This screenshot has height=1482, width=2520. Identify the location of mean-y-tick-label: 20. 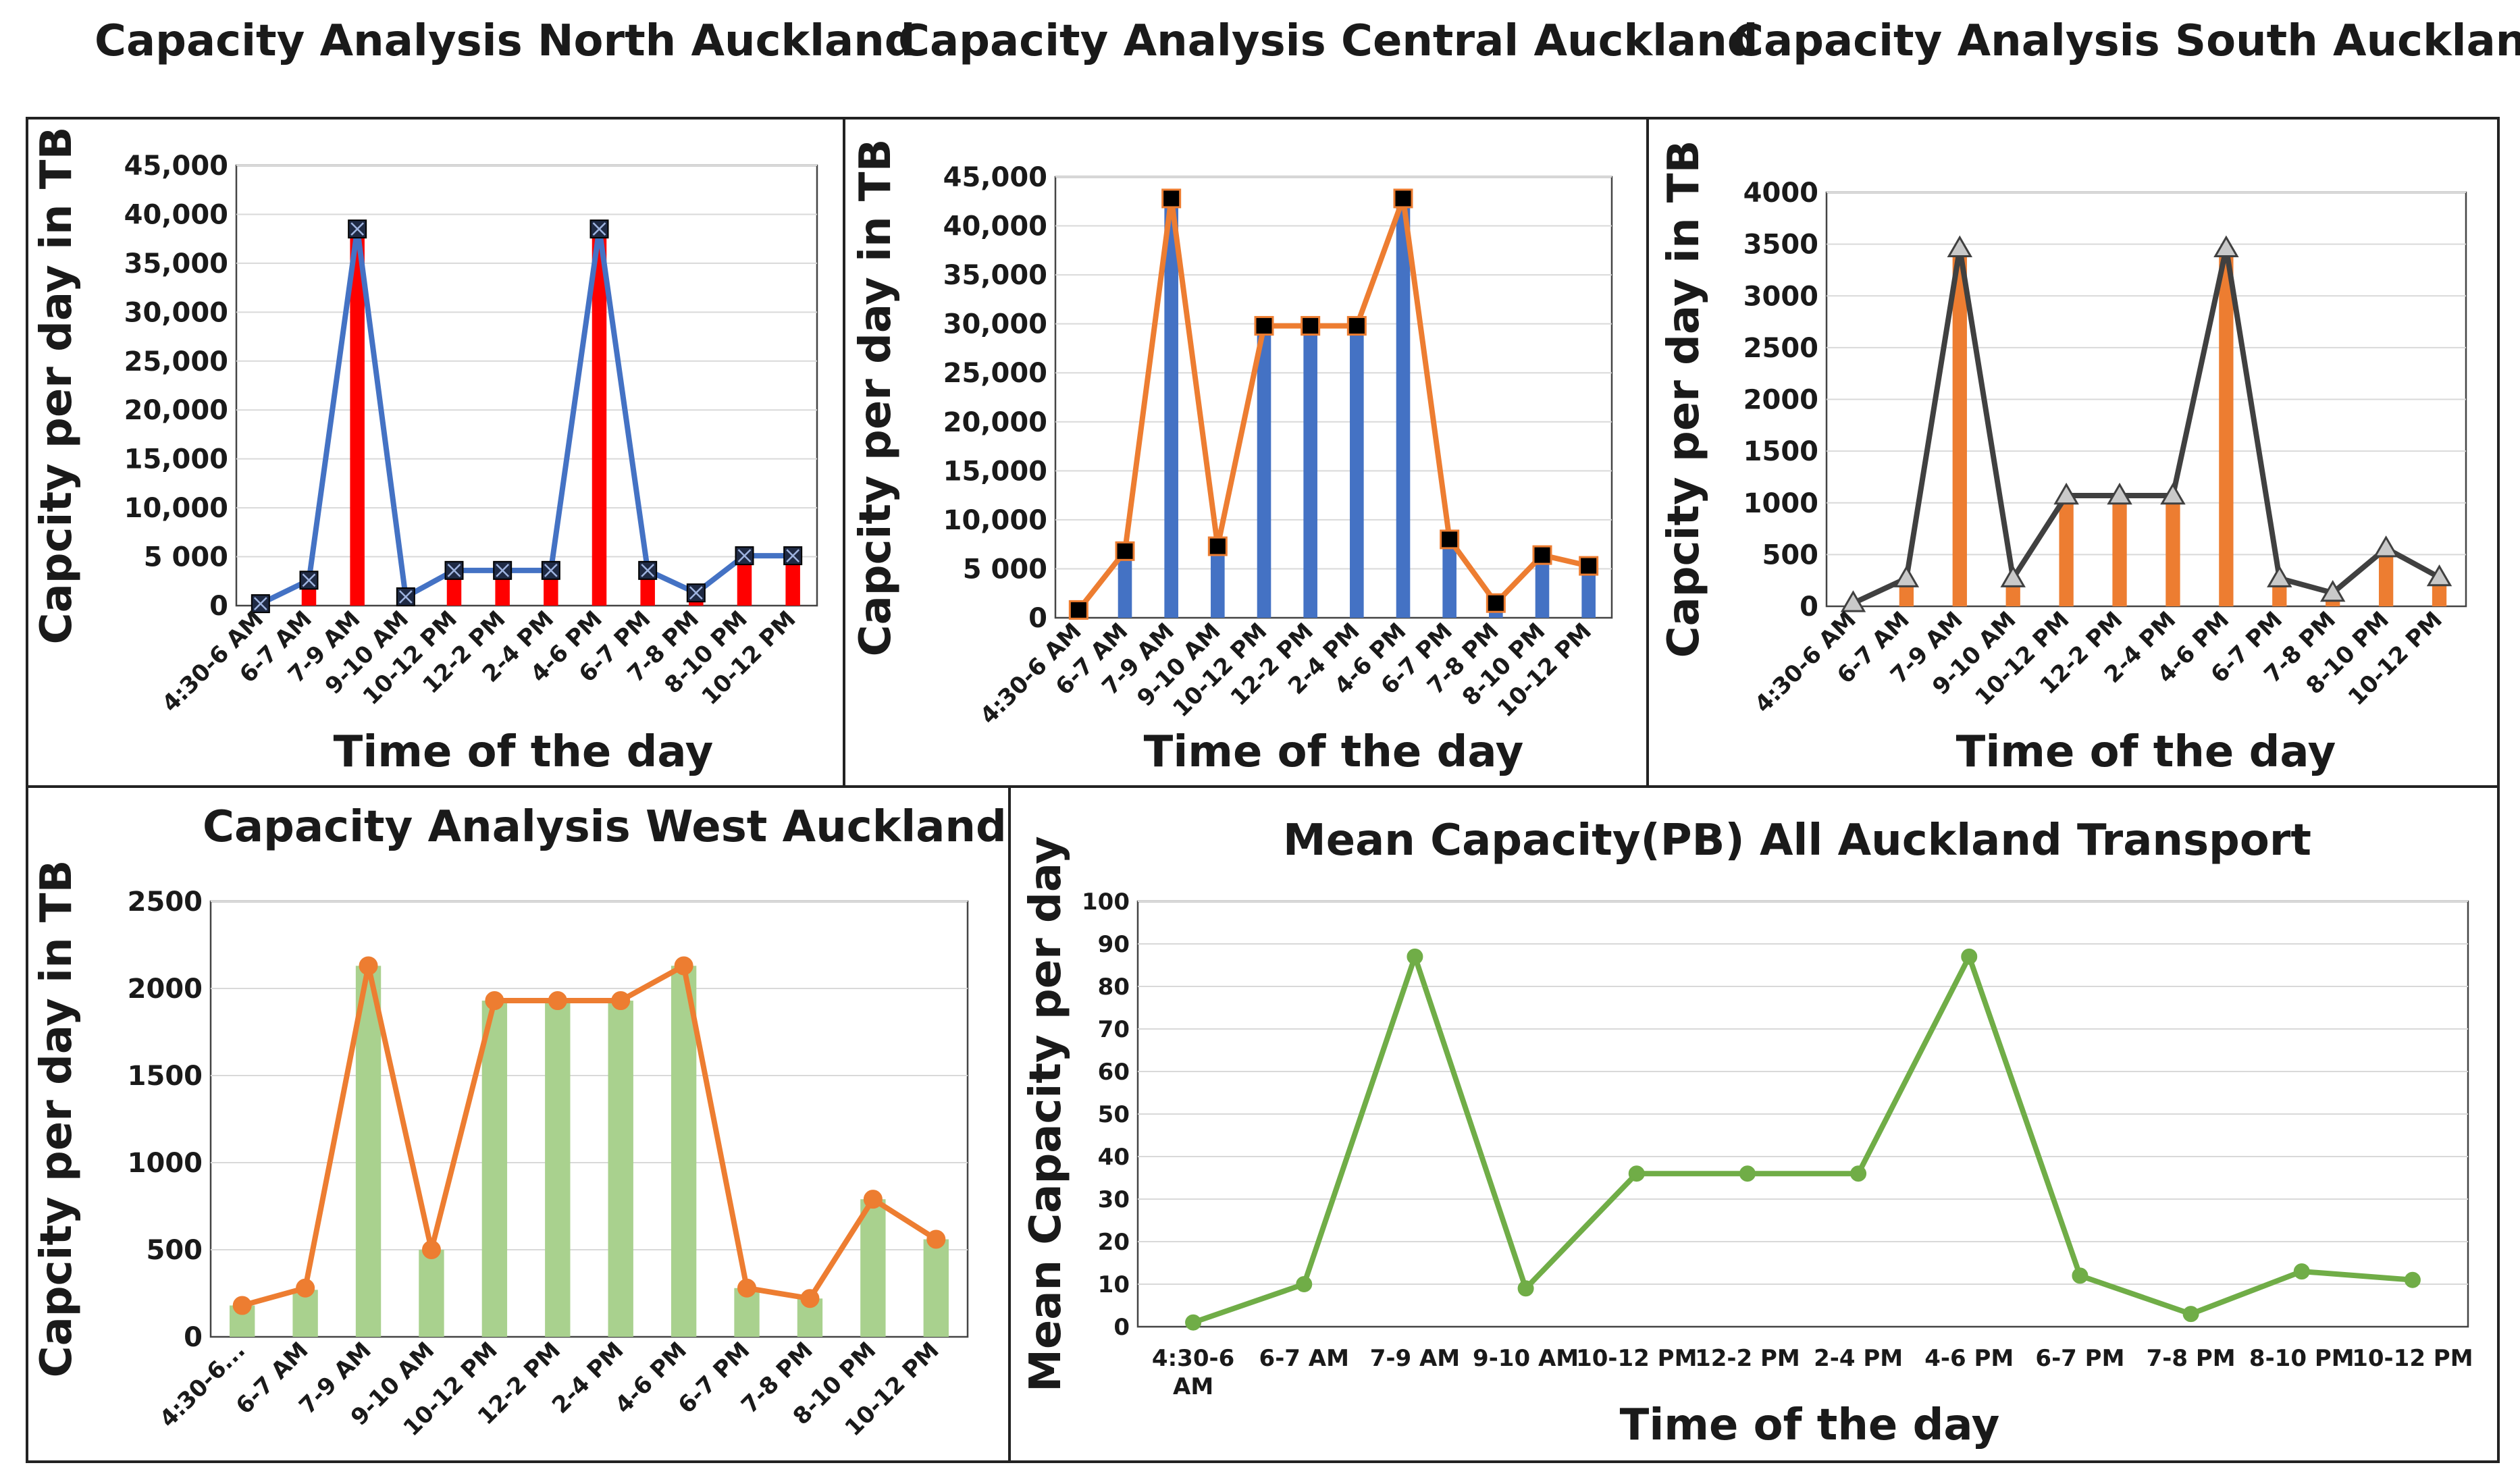
(1114, 1242).